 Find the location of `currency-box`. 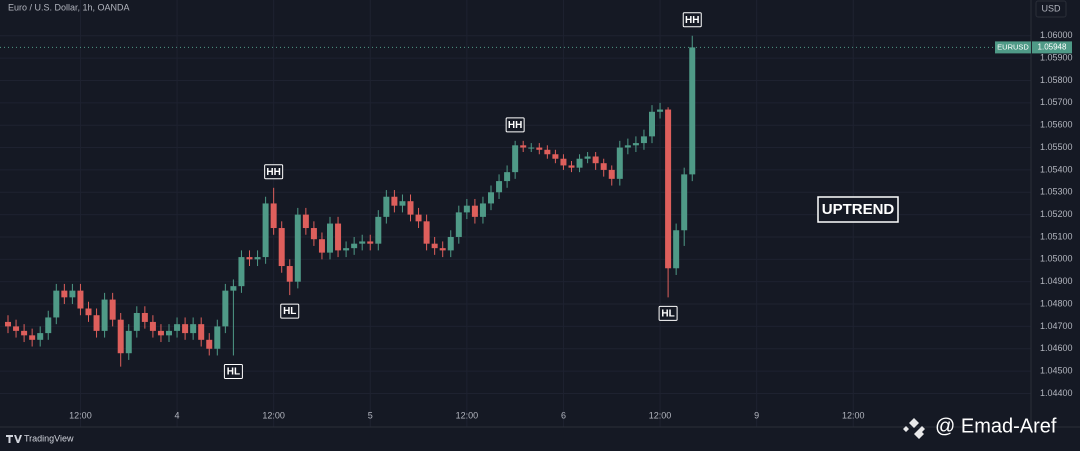

currency-box is located at coordinates (1051, 9).